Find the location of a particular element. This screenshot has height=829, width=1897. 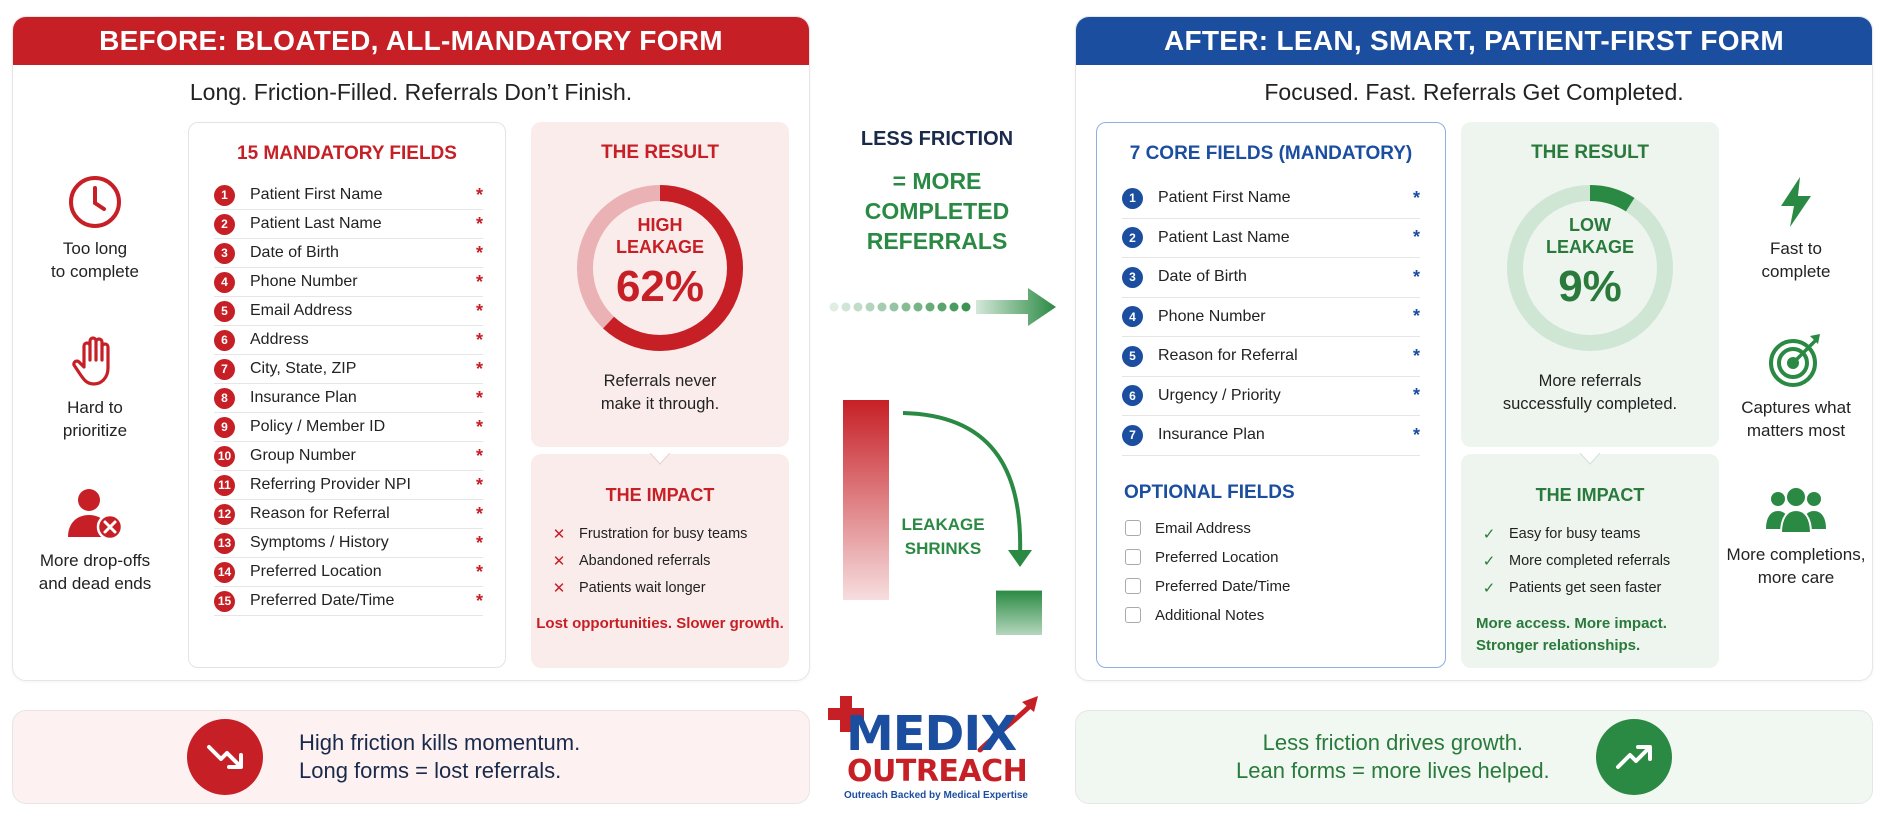

field-label: Preferred Date/Time is located at coordinates (322, 600).